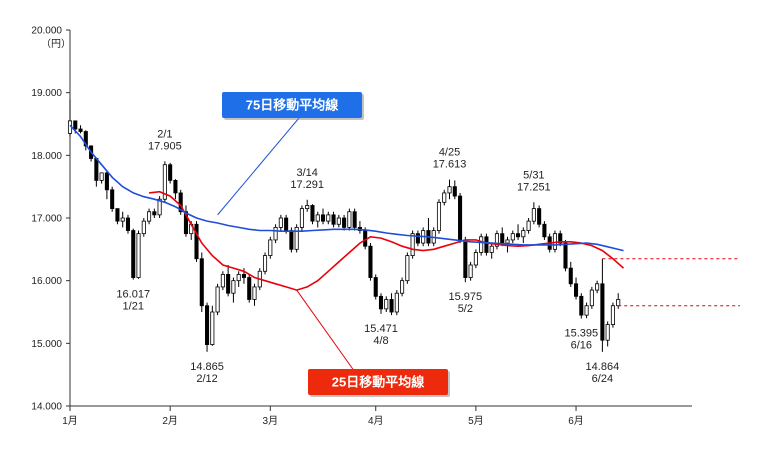 The width and height of the screenshot is (760, 449). Describe the element at coordinates (602, 379) in the screenshot. I see `annotation-text: 6/24` at that location.